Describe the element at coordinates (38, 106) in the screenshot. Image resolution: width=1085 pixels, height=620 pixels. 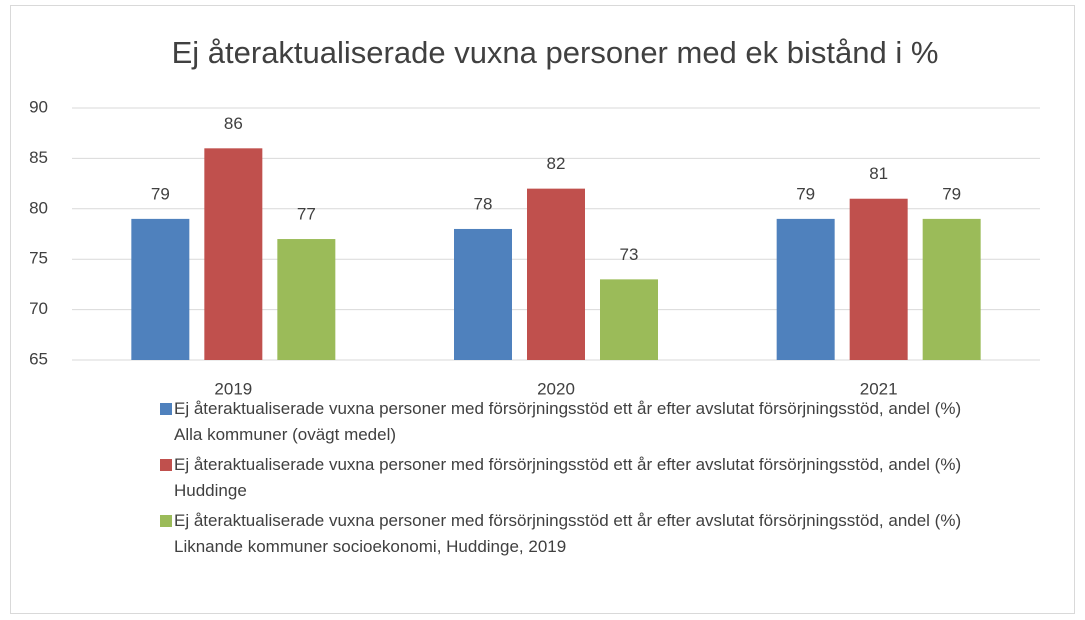
I see `y-tick-label: 90` at that location.